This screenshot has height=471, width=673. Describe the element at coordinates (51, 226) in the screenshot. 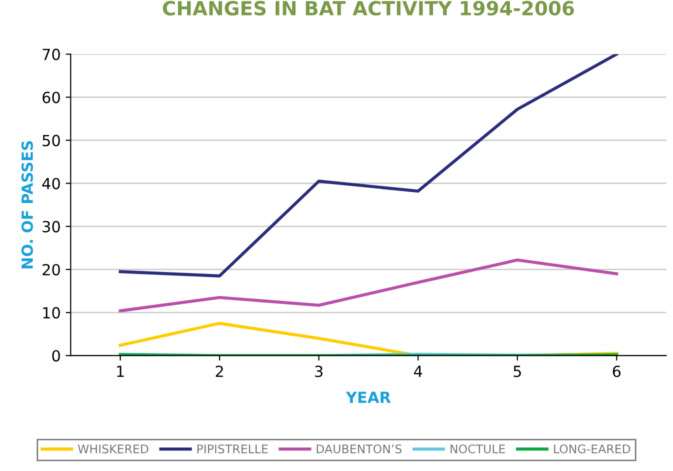

I see `y-tick-label: 30` at that location.